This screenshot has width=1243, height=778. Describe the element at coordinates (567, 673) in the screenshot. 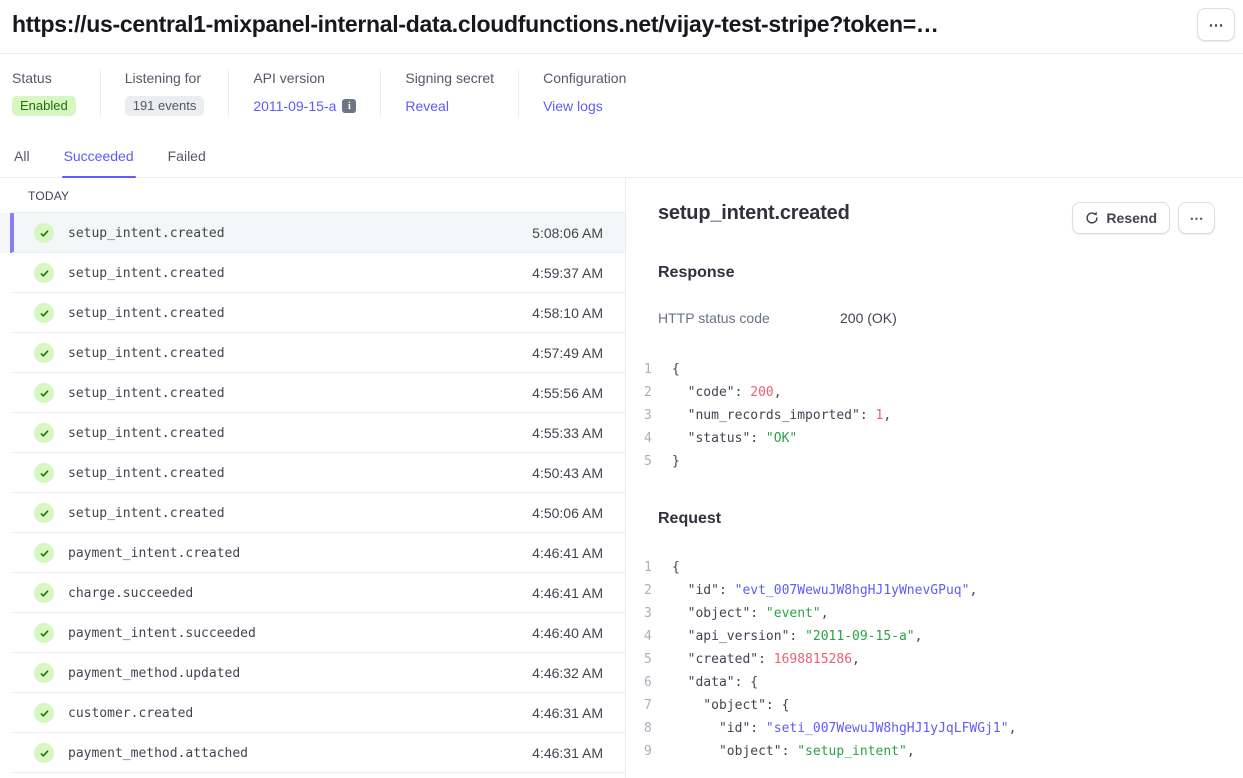

I see `event-time: 4:46:32 AM` at that location.